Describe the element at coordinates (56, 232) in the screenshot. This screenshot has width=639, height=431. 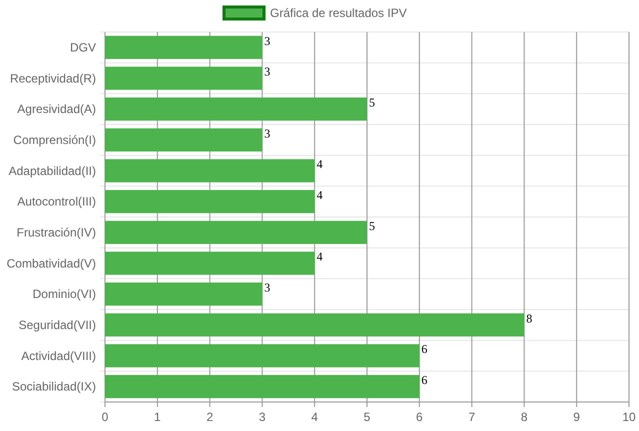
I see `y-tick-label: Frustración(IV)` at that location.